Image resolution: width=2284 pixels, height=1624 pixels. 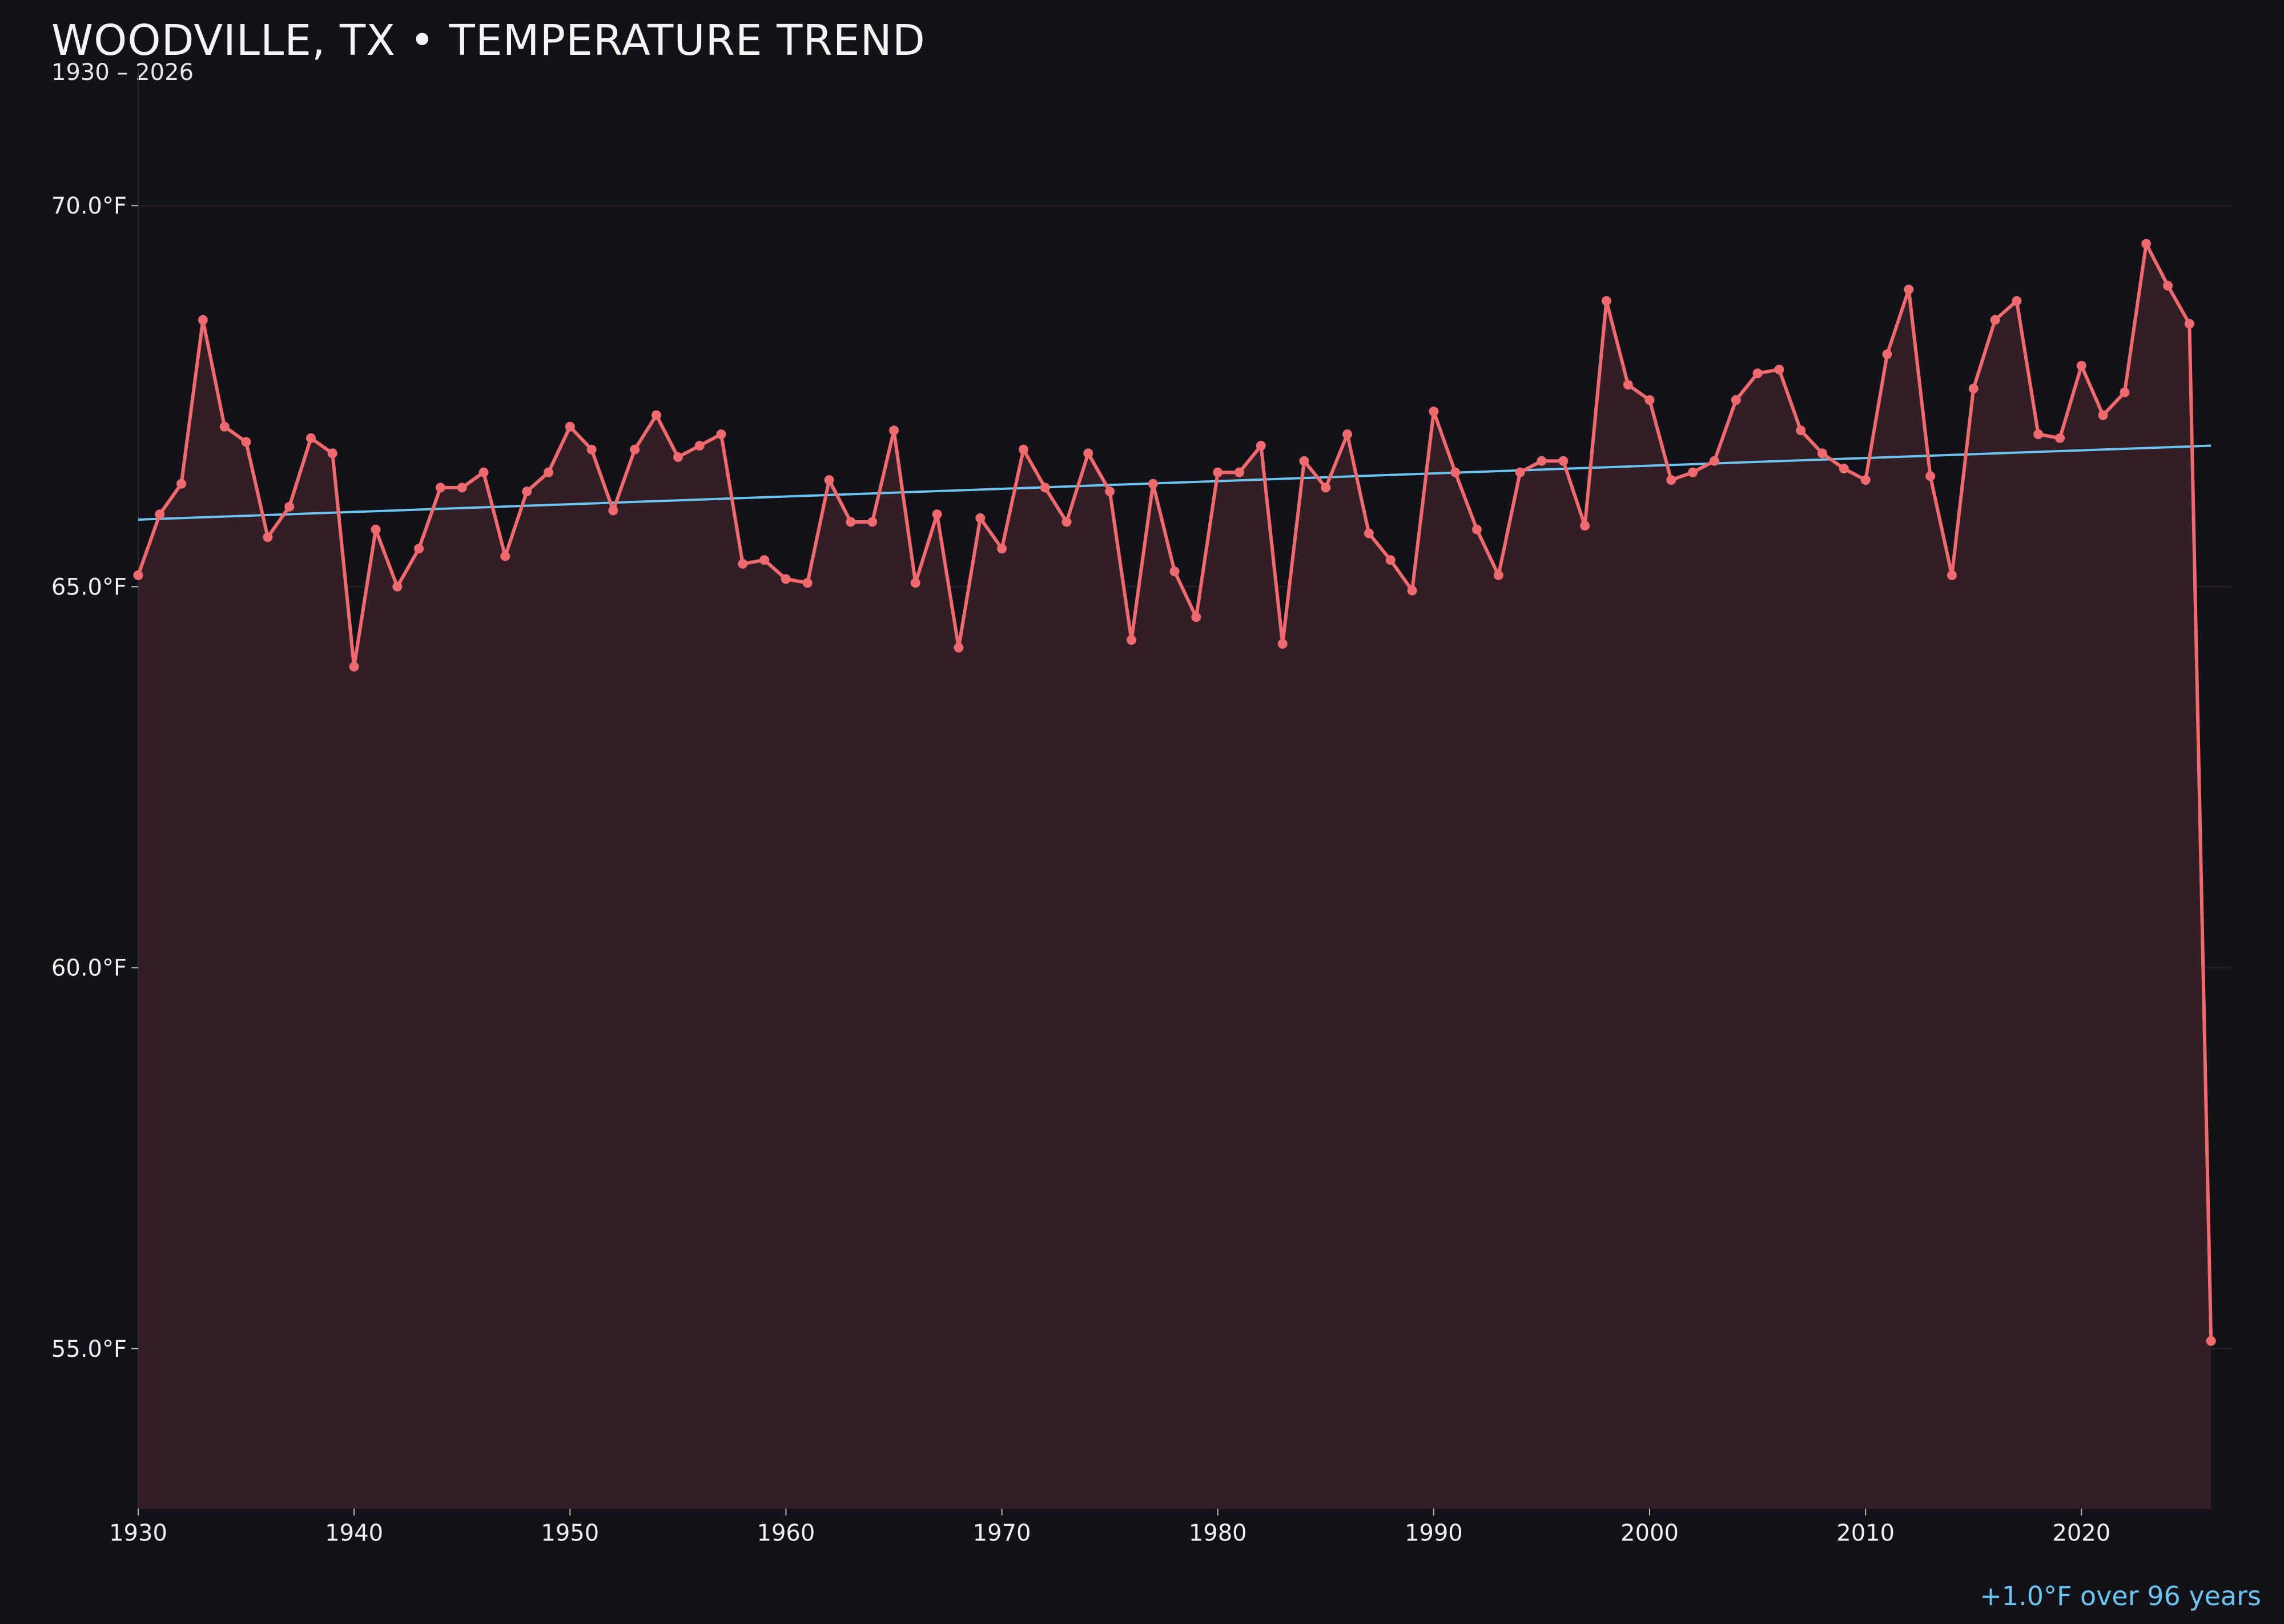 What do you see at coordinates (1693, 472) in the screenshot?
I see `data-point-2002` at bounding box center [1693, 472].